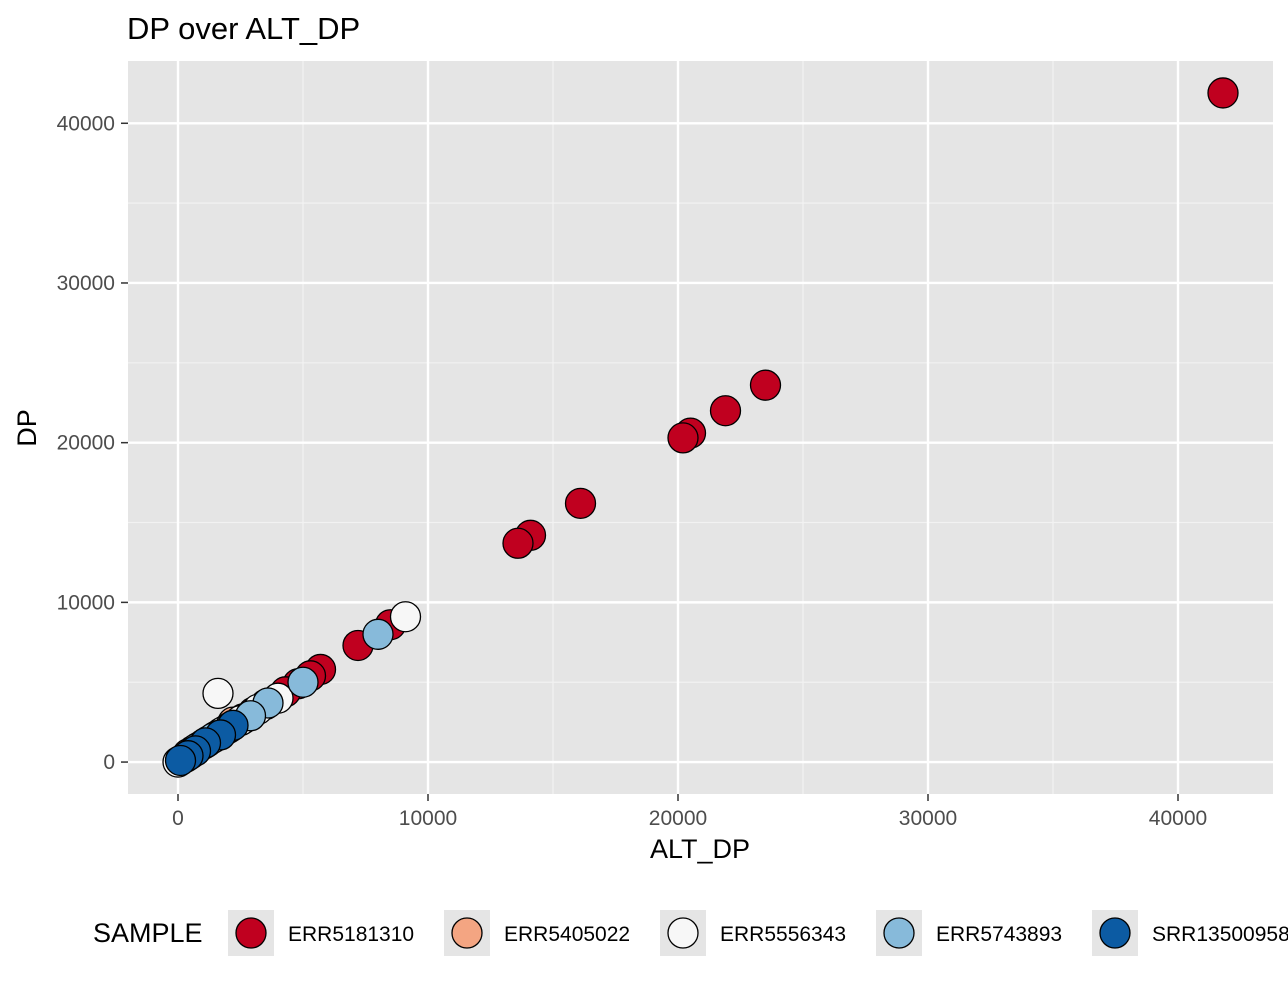 This screenshot has height=984, width=1288. What do you see at coordinates (109, 762) in the screenshot?
I see `y-tick-label: 0` at bounding box center [109, 762].